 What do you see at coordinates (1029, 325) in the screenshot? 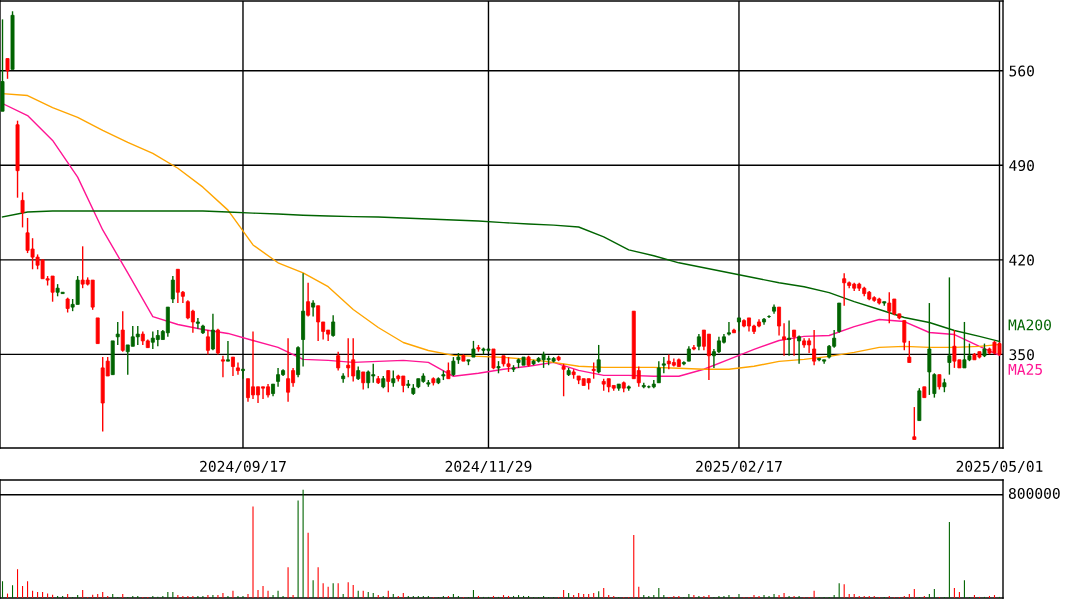
I see `series-label: MA200` at bounding box center [1029, 325].